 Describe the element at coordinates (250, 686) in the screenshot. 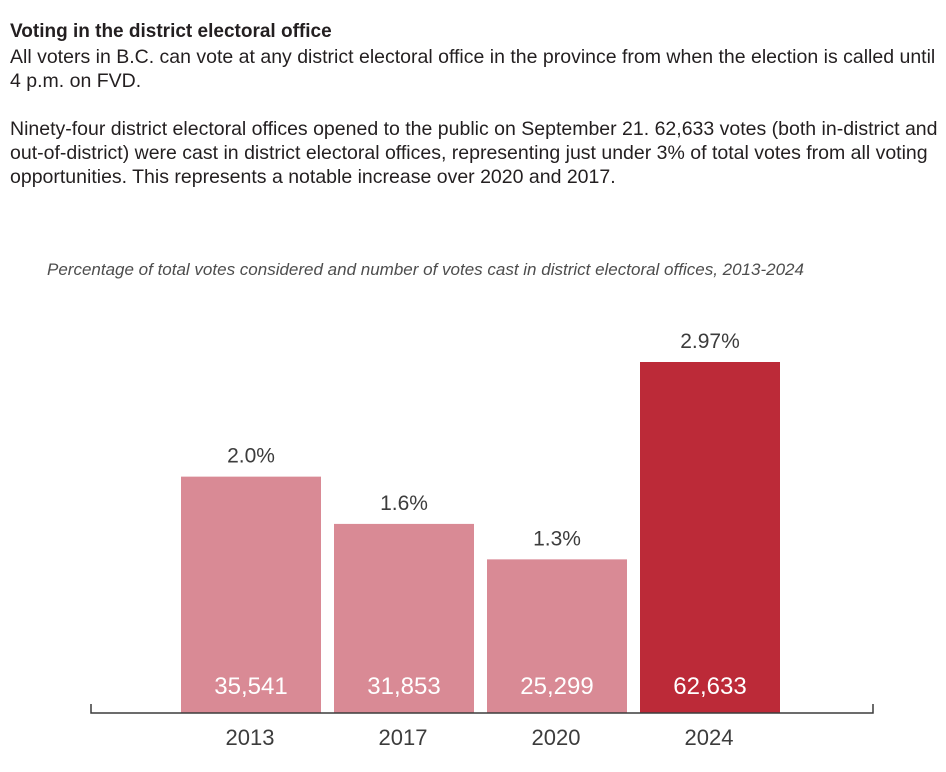

I see `votes-label-2013: 35,541` at that location.